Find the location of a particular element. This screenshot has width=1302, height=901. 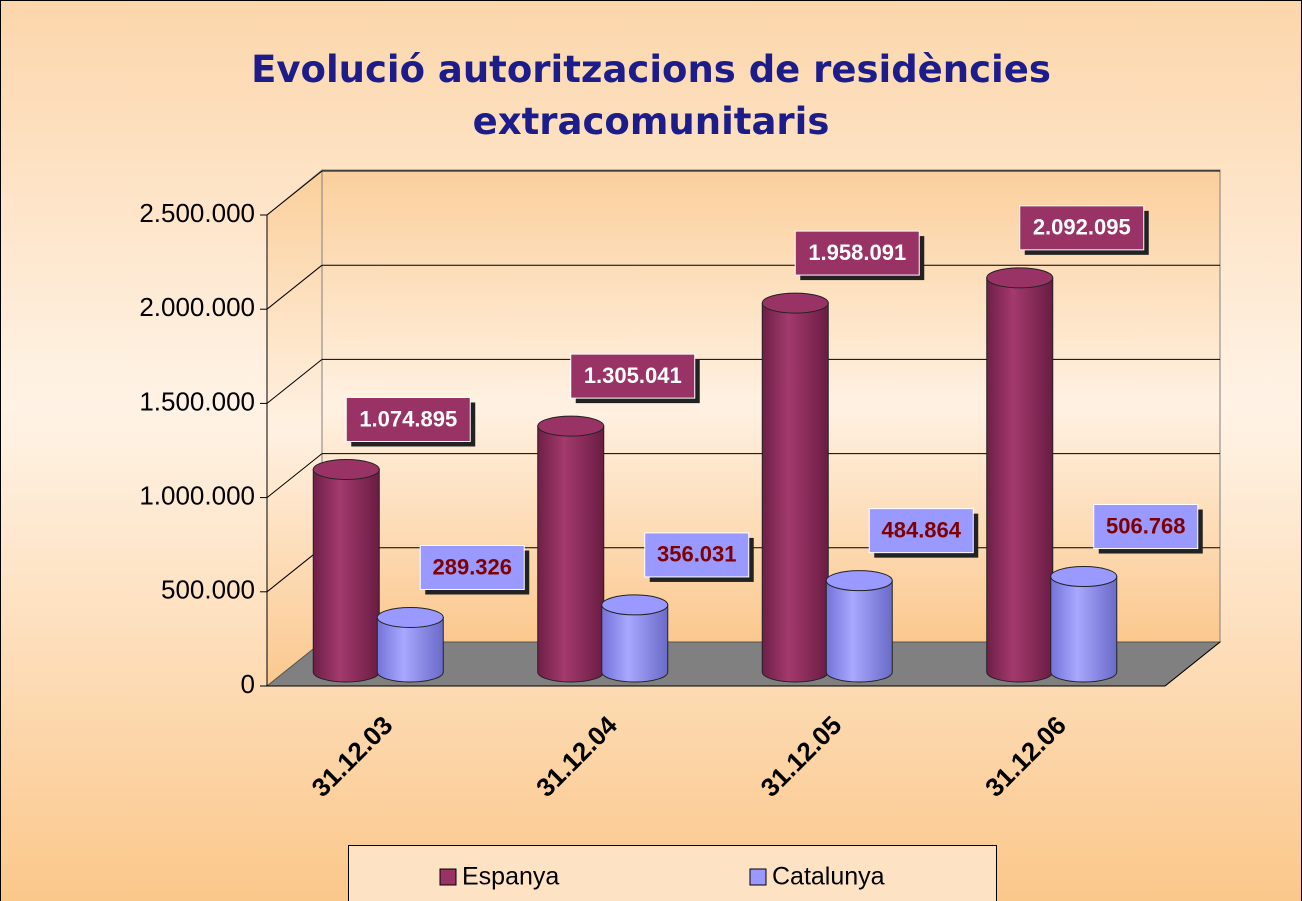

data-label: 2.092.095 is located at coordinates (1082, 227).